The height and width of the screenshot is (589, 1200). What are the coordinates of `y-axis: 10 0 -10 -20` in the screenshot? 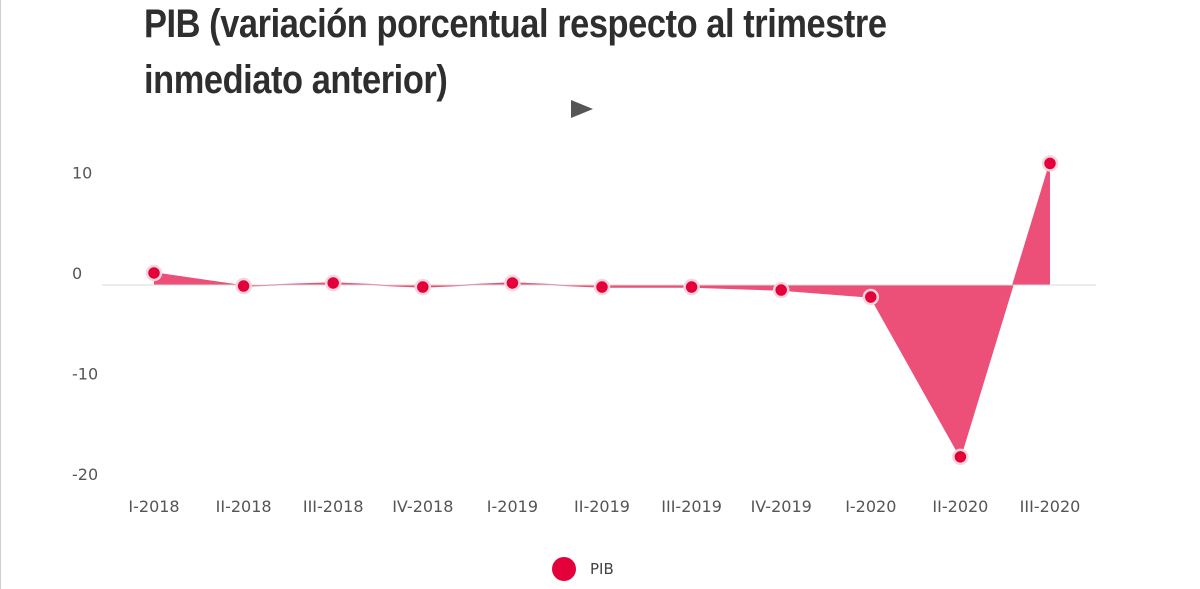 It's located at (85, 324).